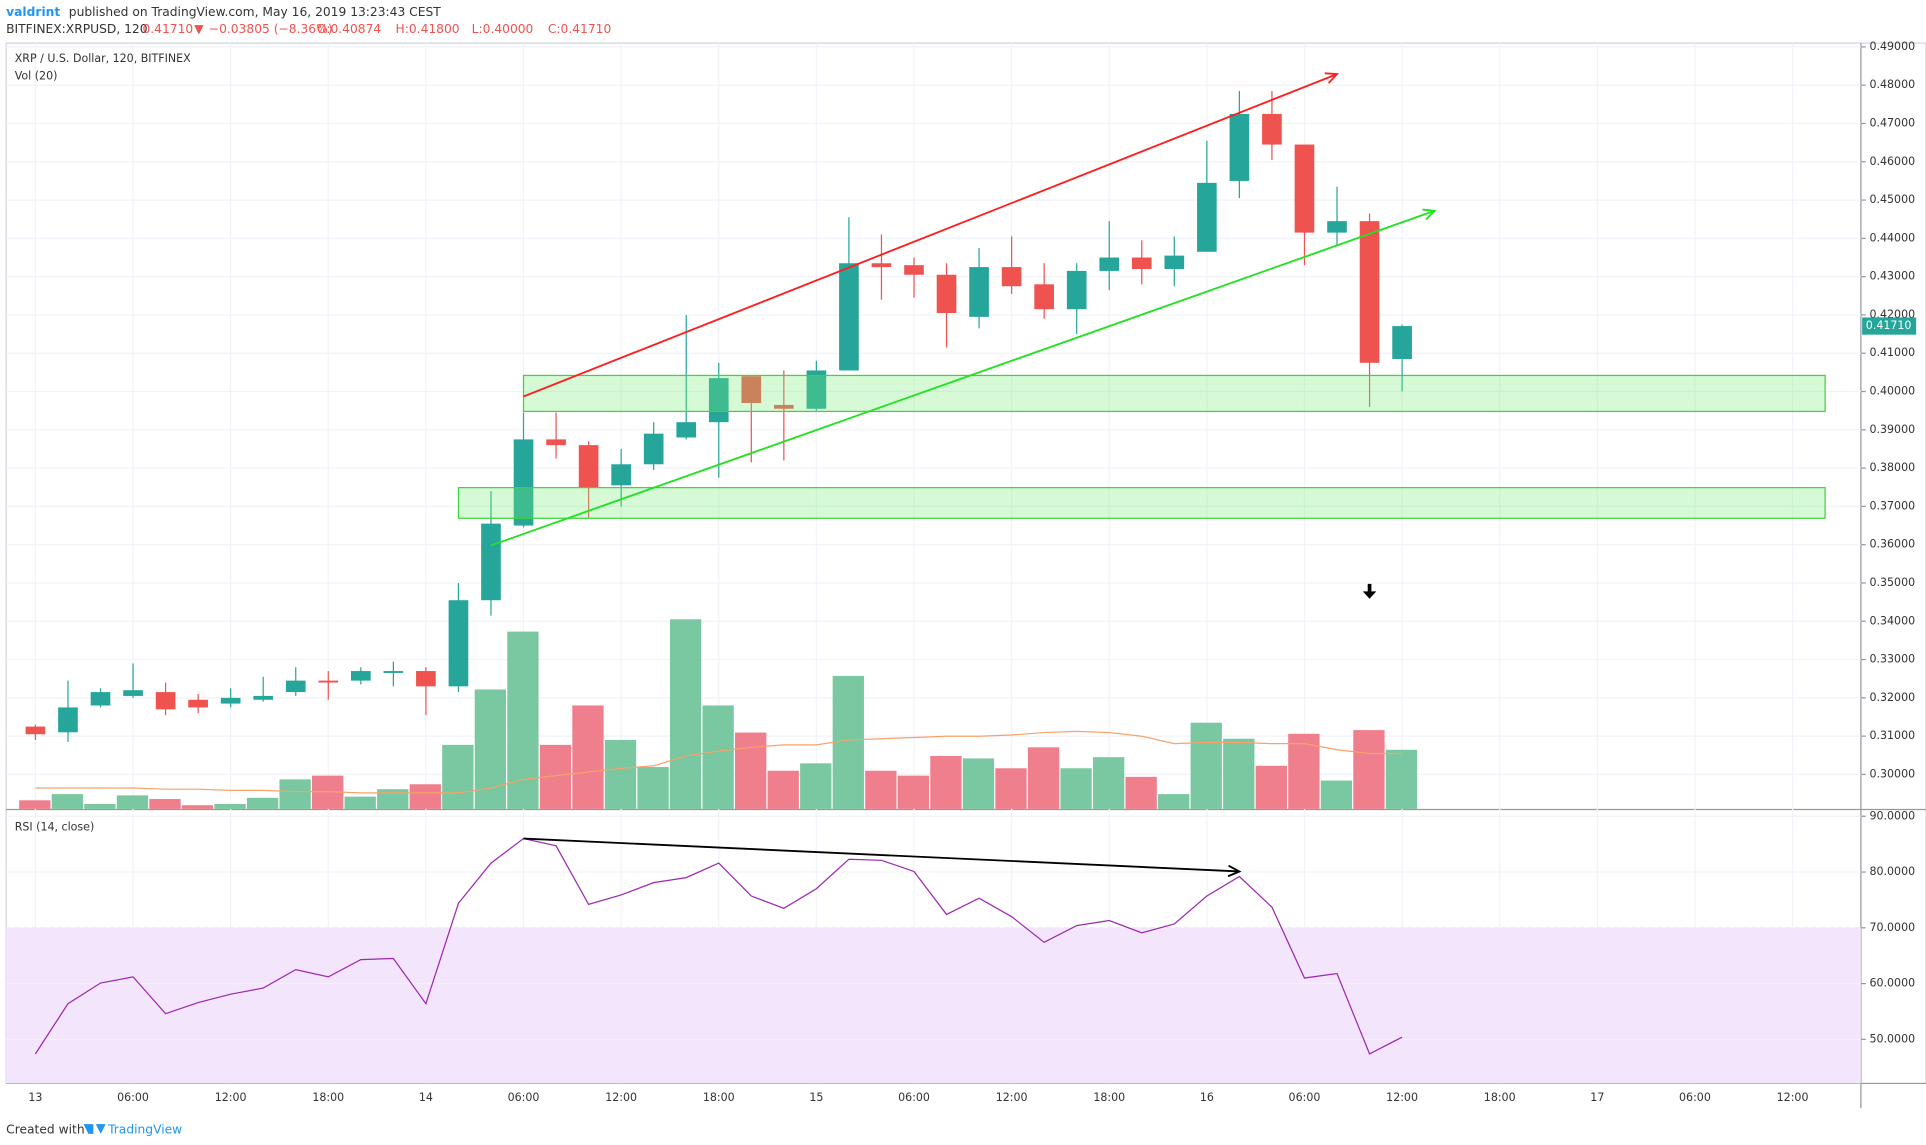 This screenshot has height=1145, width=1926. What do you see at coordinates (1892, 237) in the screenshot?
I see `y-tick-label: 0.44000` at bounding box center [1892, 237].